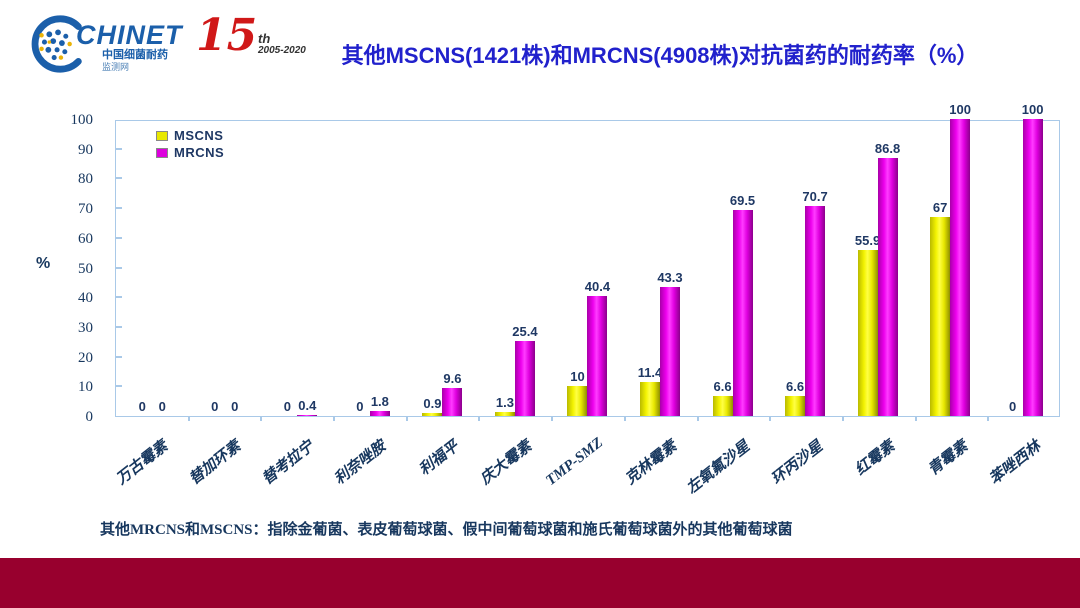  What do you see at coordinates (540, 583) in the screenshot?
I see `bottom-decorative-band` at bounding box center [540, 583].